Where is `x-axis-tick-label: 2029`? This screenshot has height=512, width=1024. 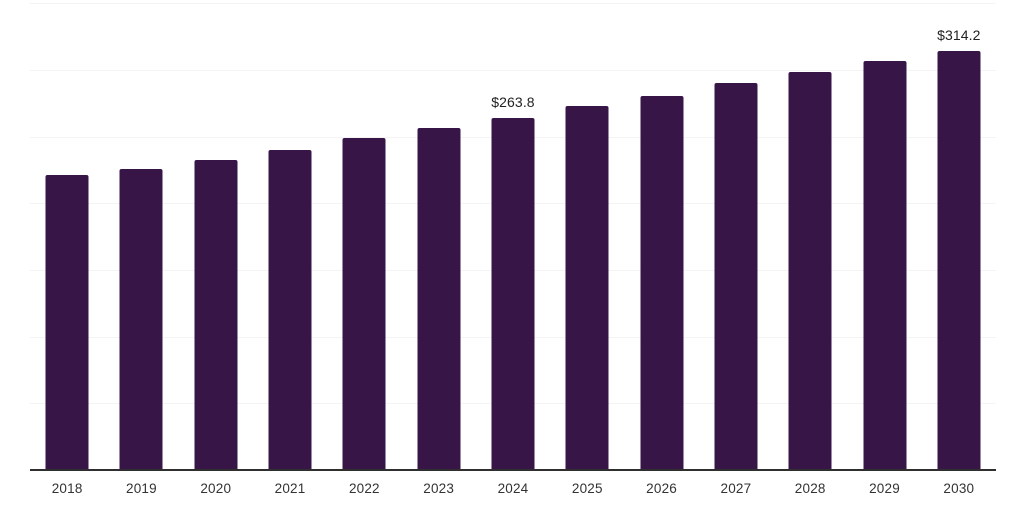 x-axis-tick-label: 2029 is located at coordinates (884, 488).